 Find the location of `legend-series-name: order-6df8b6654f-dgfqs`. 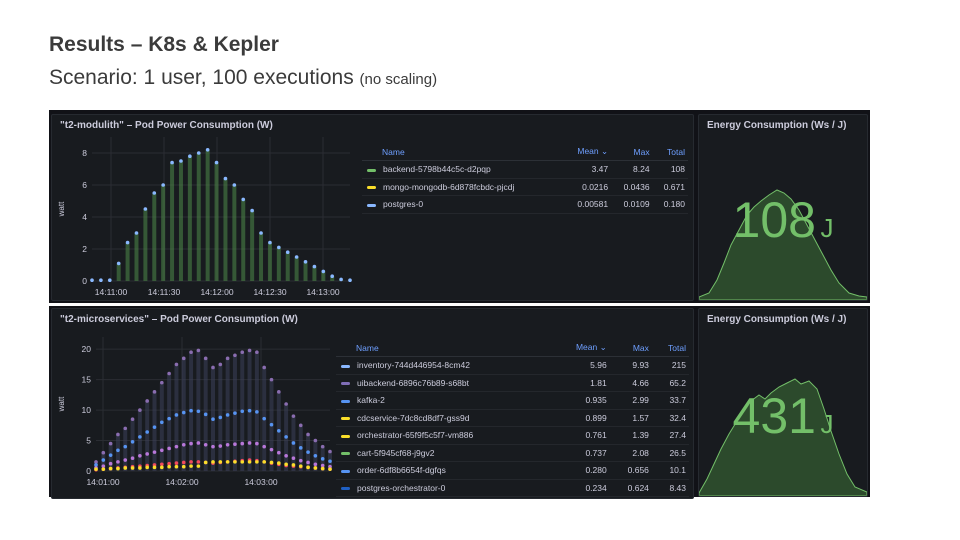

legend-series-name: order-6df8b6654f-dgfqs is located at coordinates (444, 470).